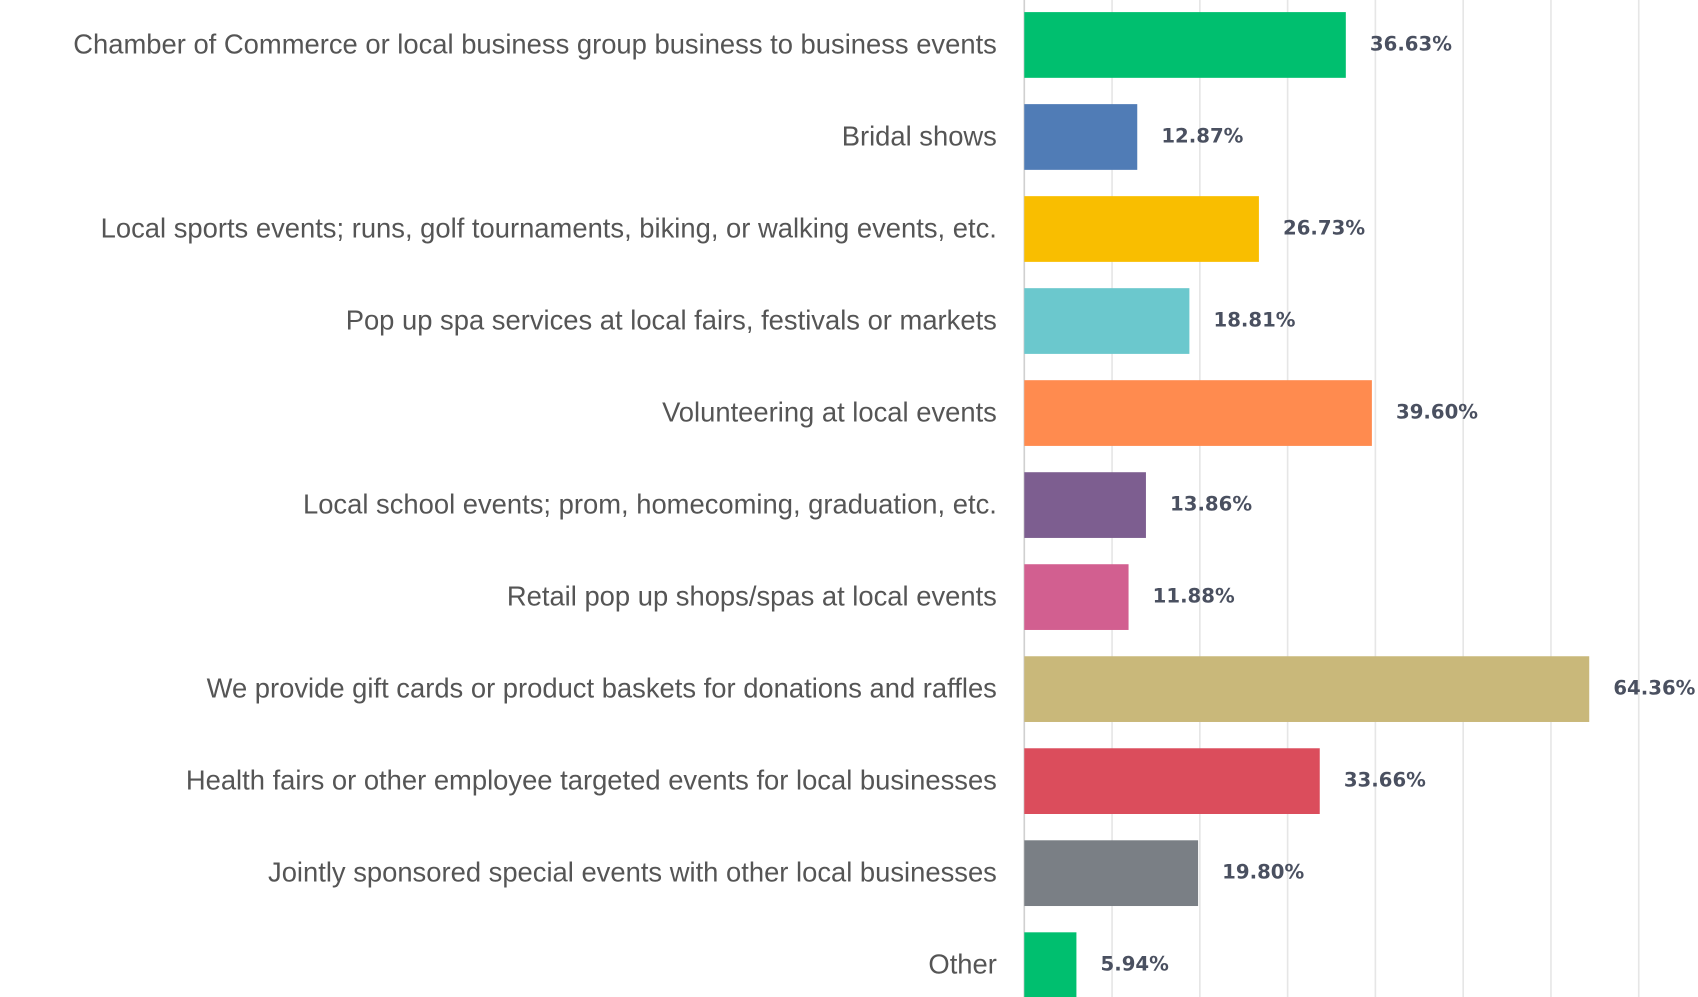 This screenshot has width=1698, height=997. Describe the element at coordinates (1135, 964) in the screenshot. I see `value-label: 5.94%` at that location.